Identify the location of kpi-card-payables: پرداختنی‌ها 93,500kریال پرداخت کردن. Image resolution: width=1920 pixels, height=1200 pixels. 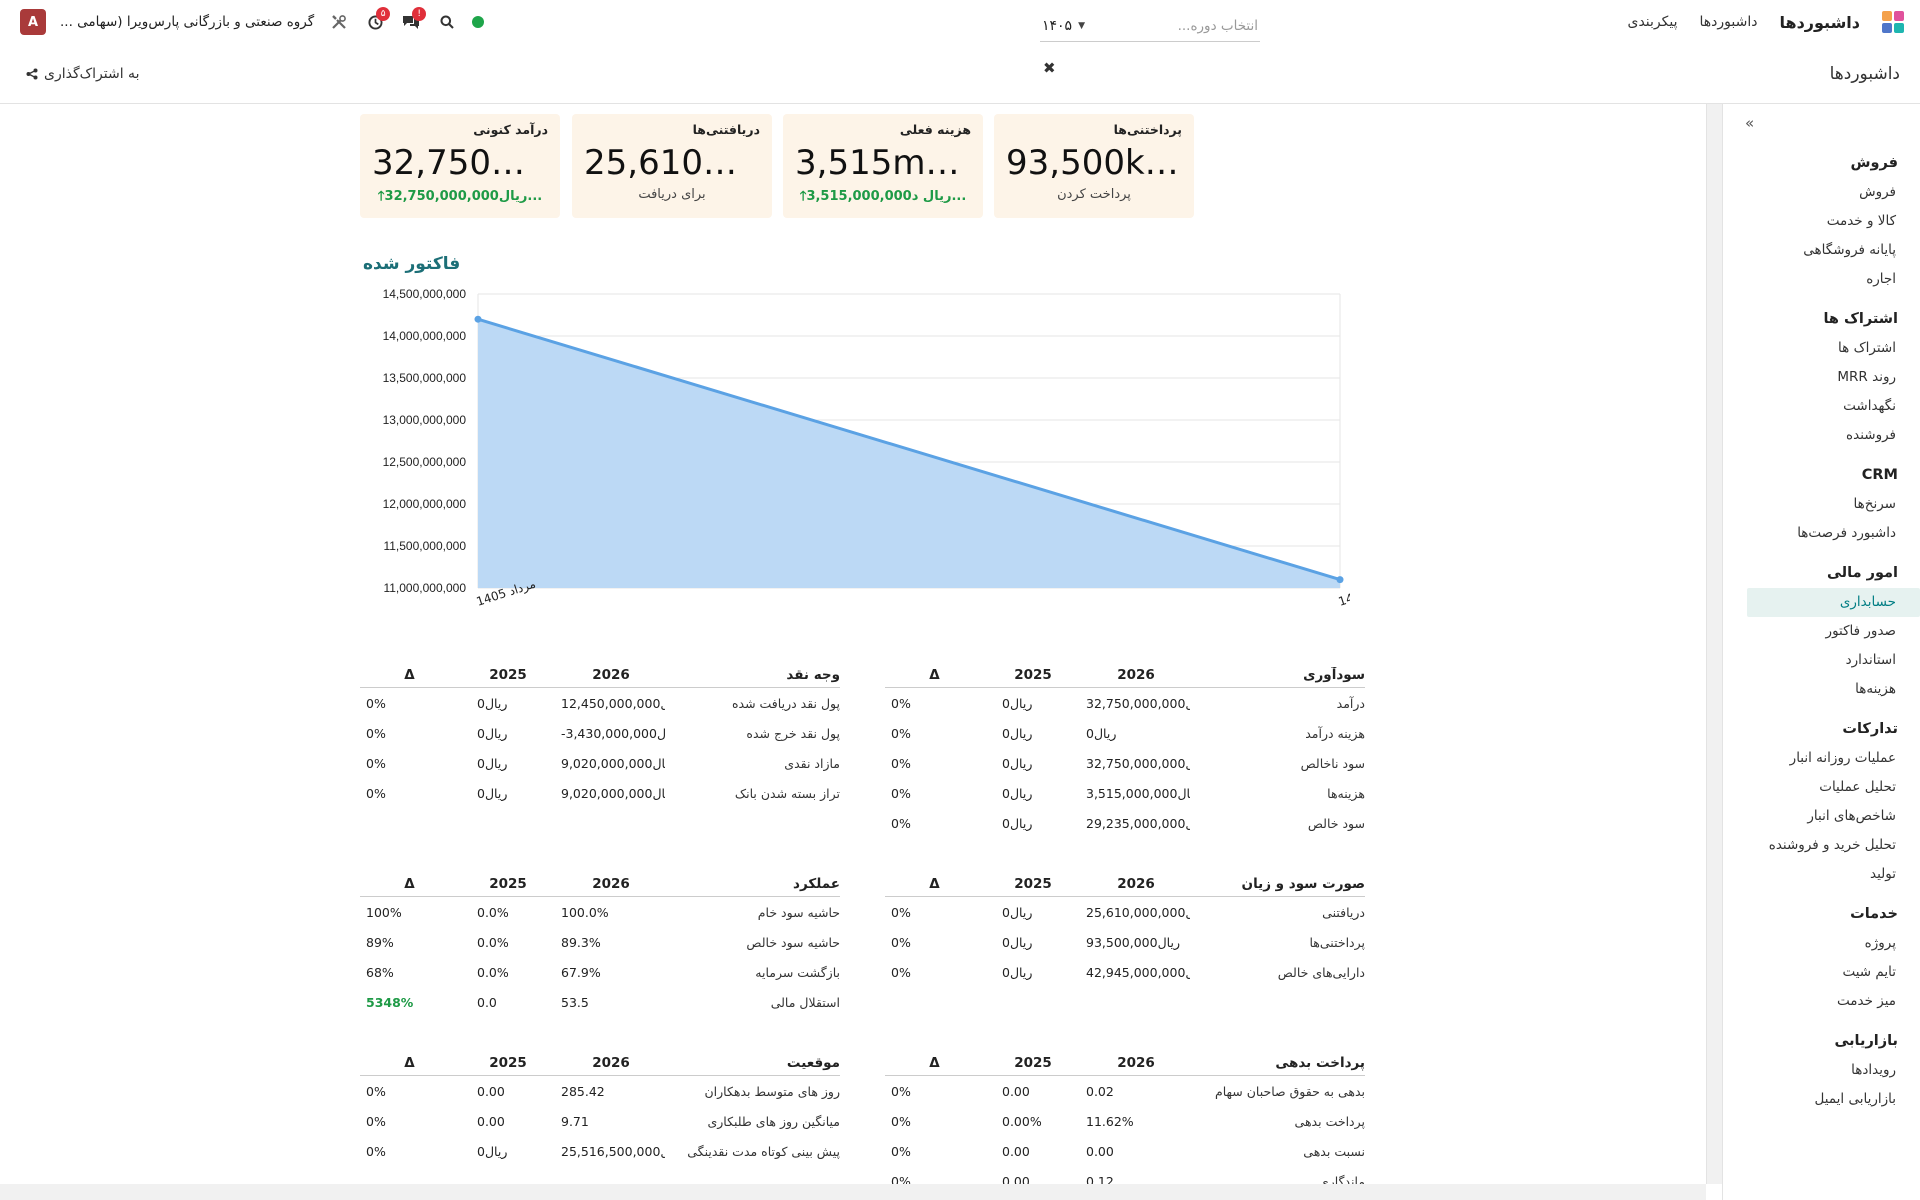
(1094, 166).